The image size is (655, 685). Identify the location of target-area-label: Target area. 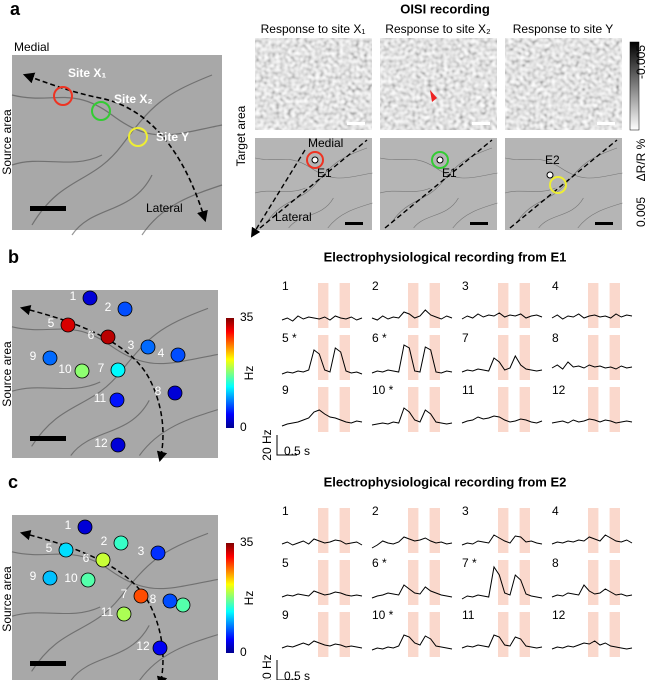
(241, 135).